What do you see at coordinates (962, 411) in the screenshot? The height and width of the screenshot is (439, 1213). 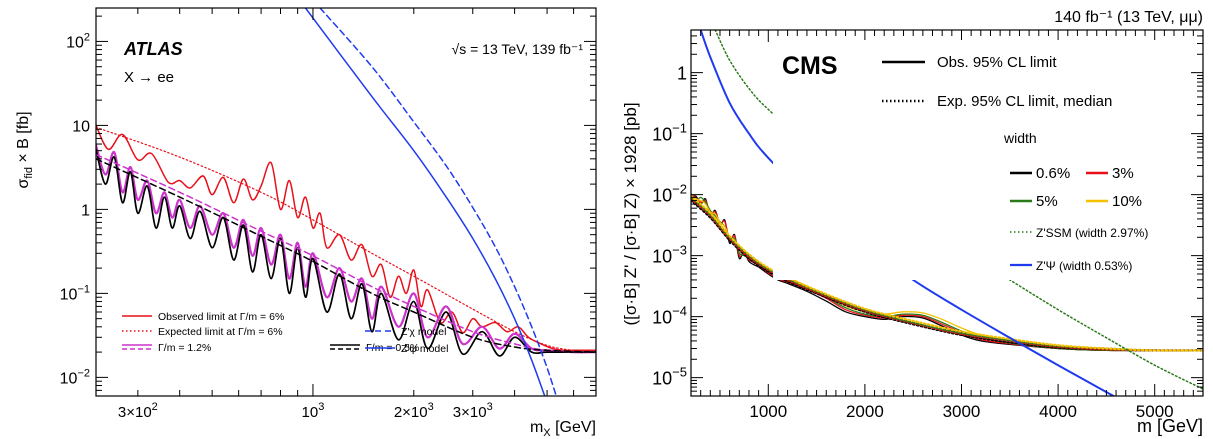 I see `cms-x-tick-label: 3000` at bounding box center [962, 411].